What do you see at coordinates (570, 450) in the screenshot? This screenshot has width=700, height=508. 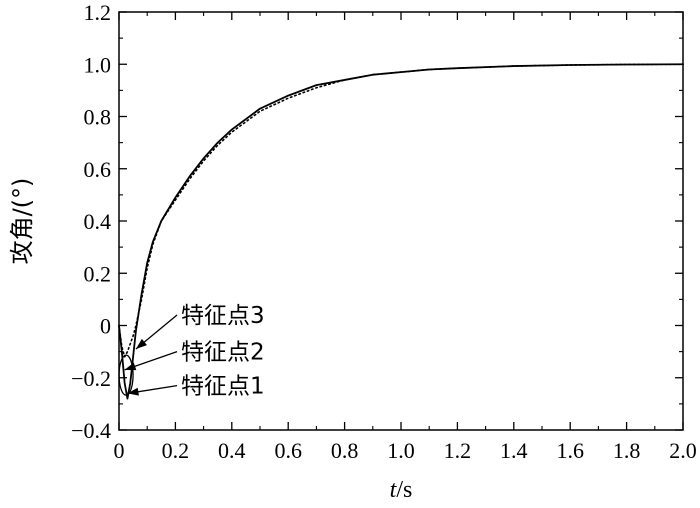 I see `x-tick-label: 1.6` at bounding box center [570, 450].